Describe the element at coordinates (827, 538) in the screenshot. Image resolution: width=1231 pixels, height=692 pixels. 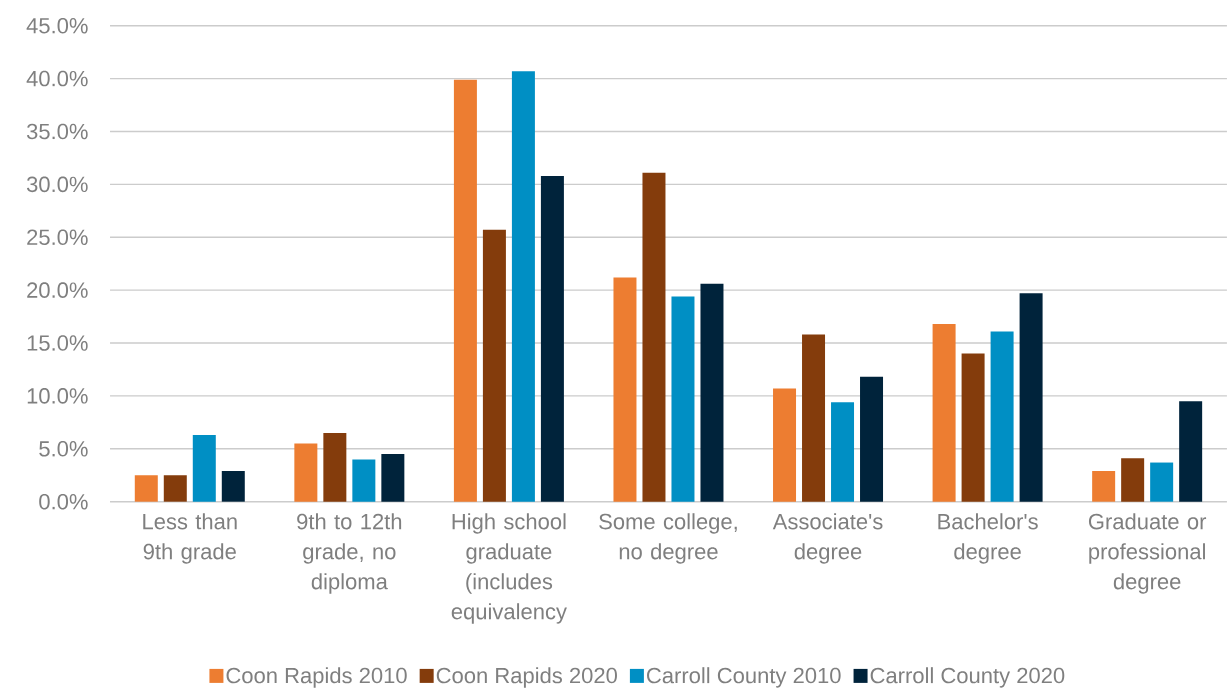
I see `x-tick-label: Associate's degree` at that location.